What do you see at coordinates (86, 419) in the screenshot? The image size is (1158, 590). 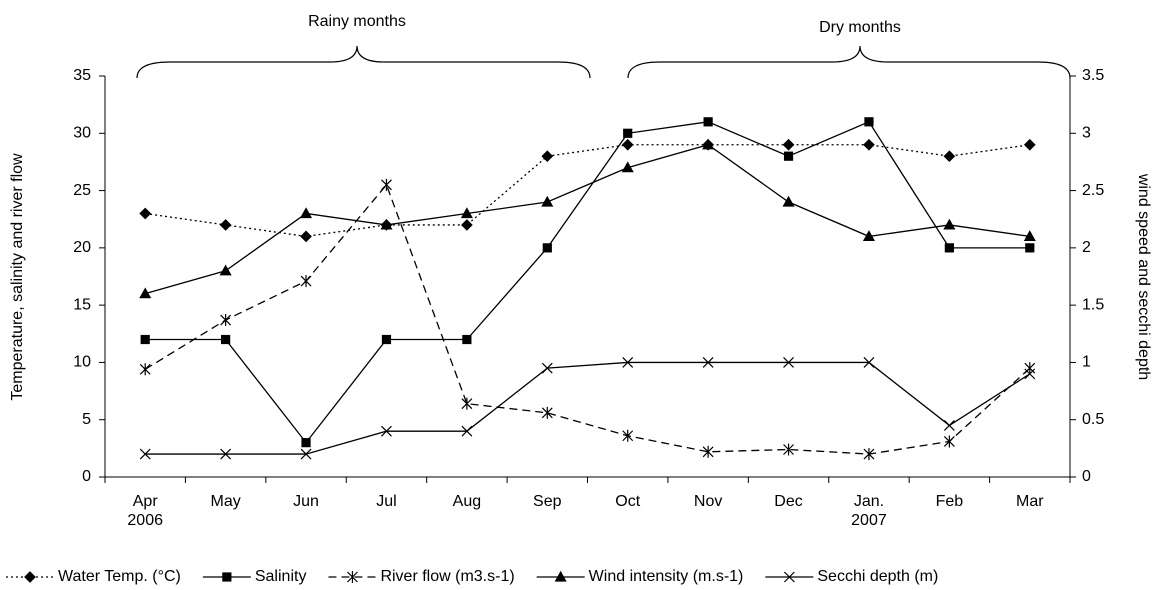 I see `y-tick-label: 5` at bounding box center [86, 419].